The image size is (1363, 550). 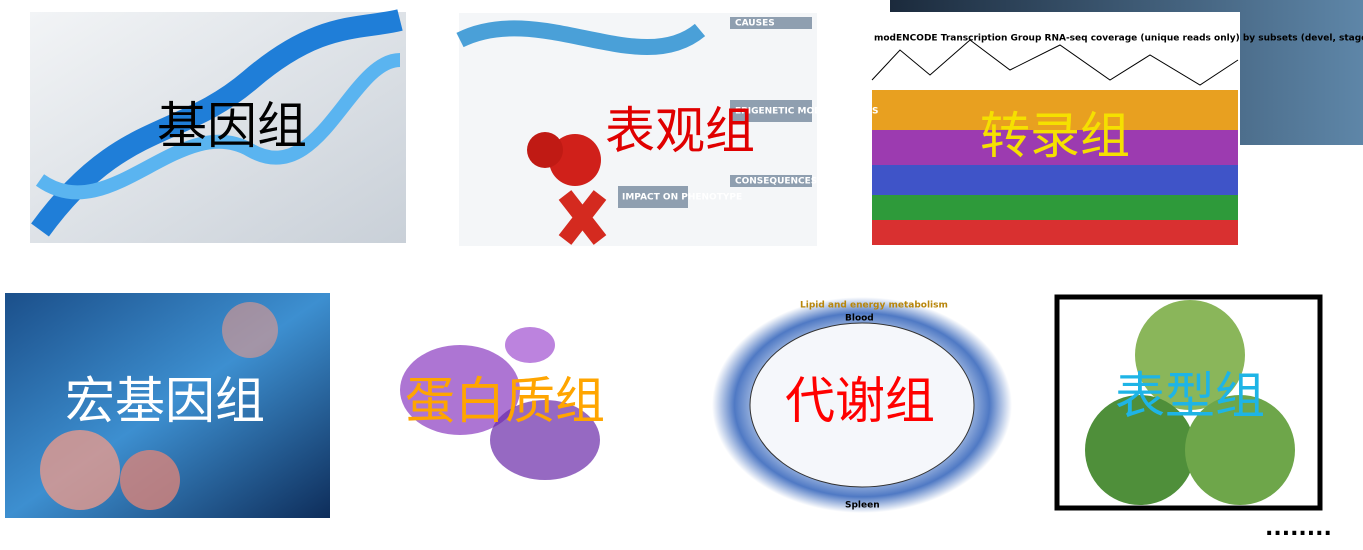 What do you see at coordinates (806, 112) in the screenshot?
I see `image-caption: EPIGENETIC MODIFICATIONS` at bounding box center [806, 112].